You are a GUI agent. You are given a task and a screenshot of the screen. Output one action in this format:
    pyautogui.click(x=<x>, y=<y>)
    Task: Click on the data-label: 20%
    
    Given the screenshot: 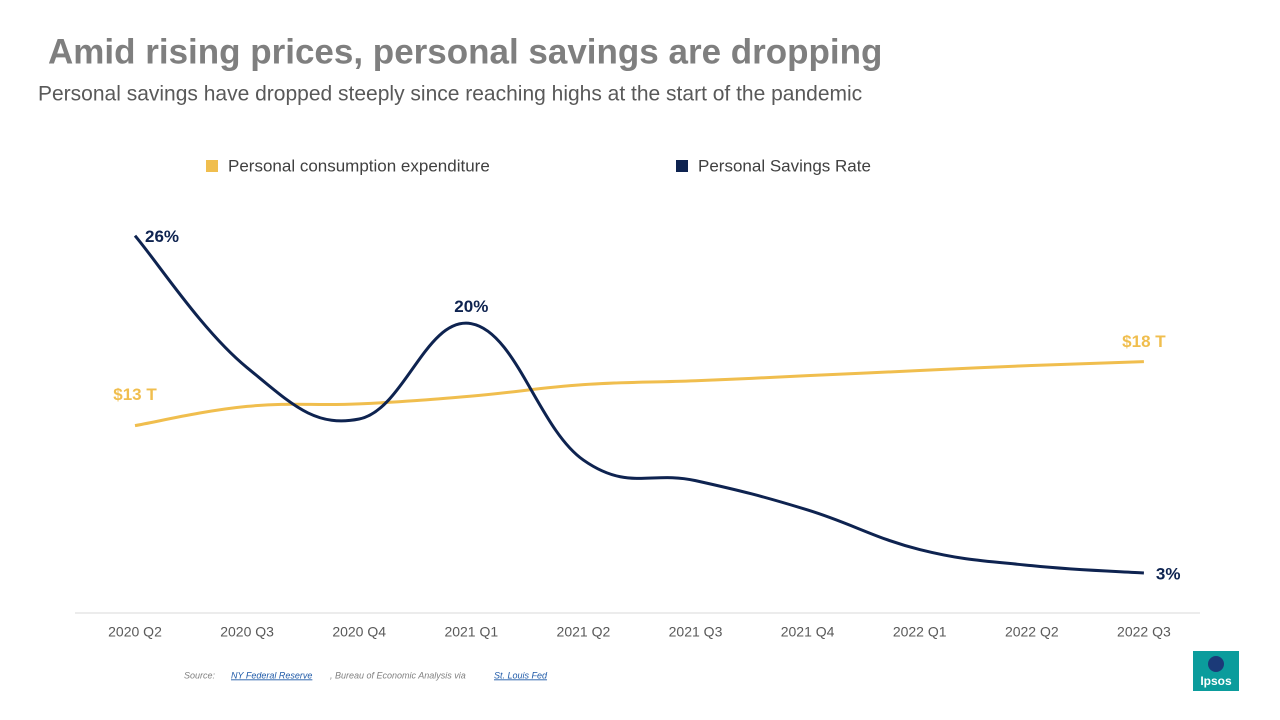 What is the action you would take?
    pyautogui.click(x=471, y=306)
    